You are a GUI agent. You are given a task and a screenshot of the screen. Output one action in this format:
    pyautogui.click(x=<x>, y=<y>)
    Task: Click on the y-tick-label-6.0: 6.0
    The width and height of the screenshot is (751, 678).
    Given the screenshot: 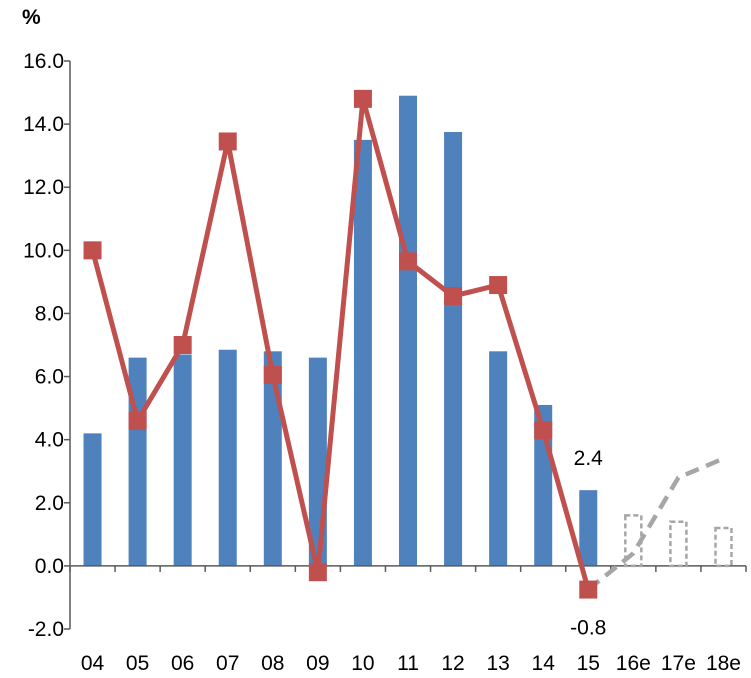 What is the action you would take?
    pyautogui.click(x=49, y=377)
    